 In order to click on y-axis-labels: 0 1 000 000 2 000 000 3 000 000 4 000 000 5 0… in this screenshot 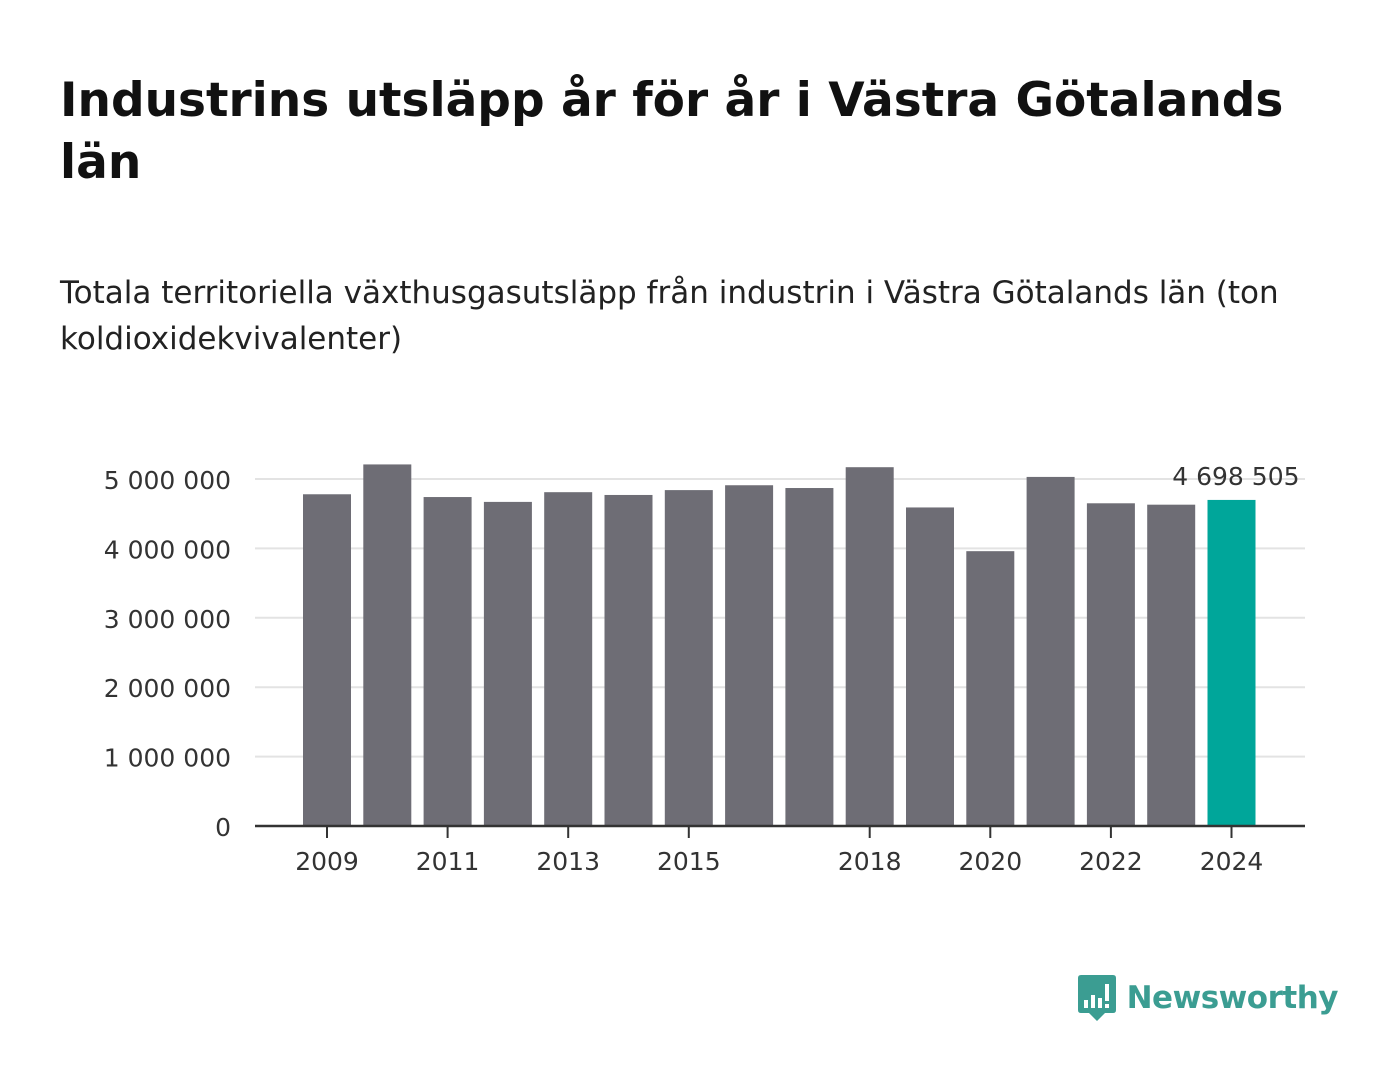, I will do `click(167, 654)`.